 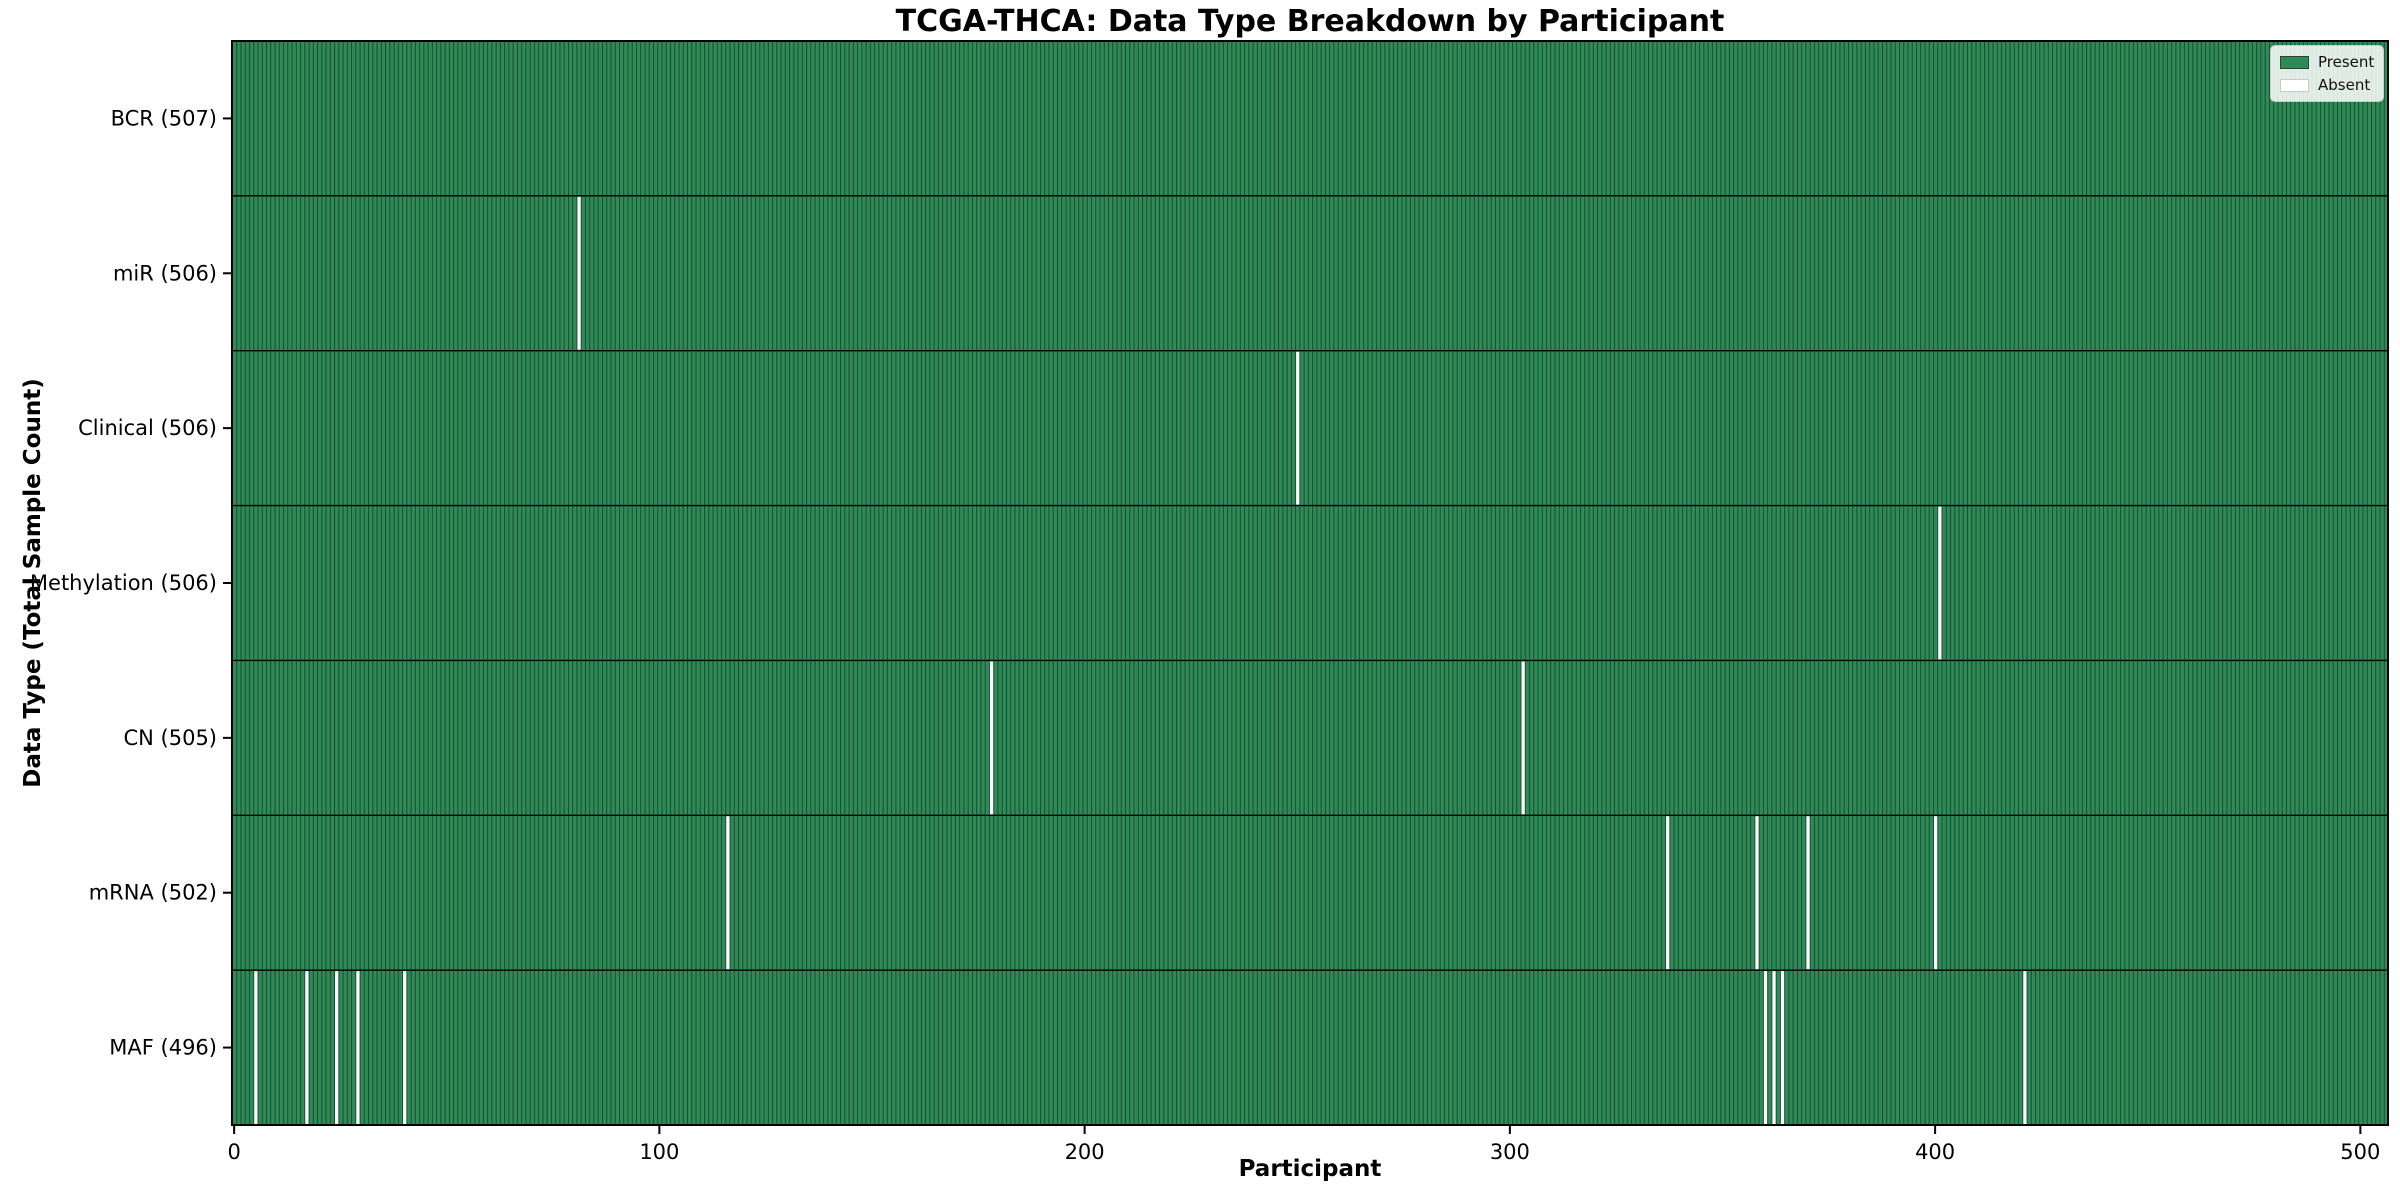 I want to click on legend: Present Absent, so click(x=2327, y=73).